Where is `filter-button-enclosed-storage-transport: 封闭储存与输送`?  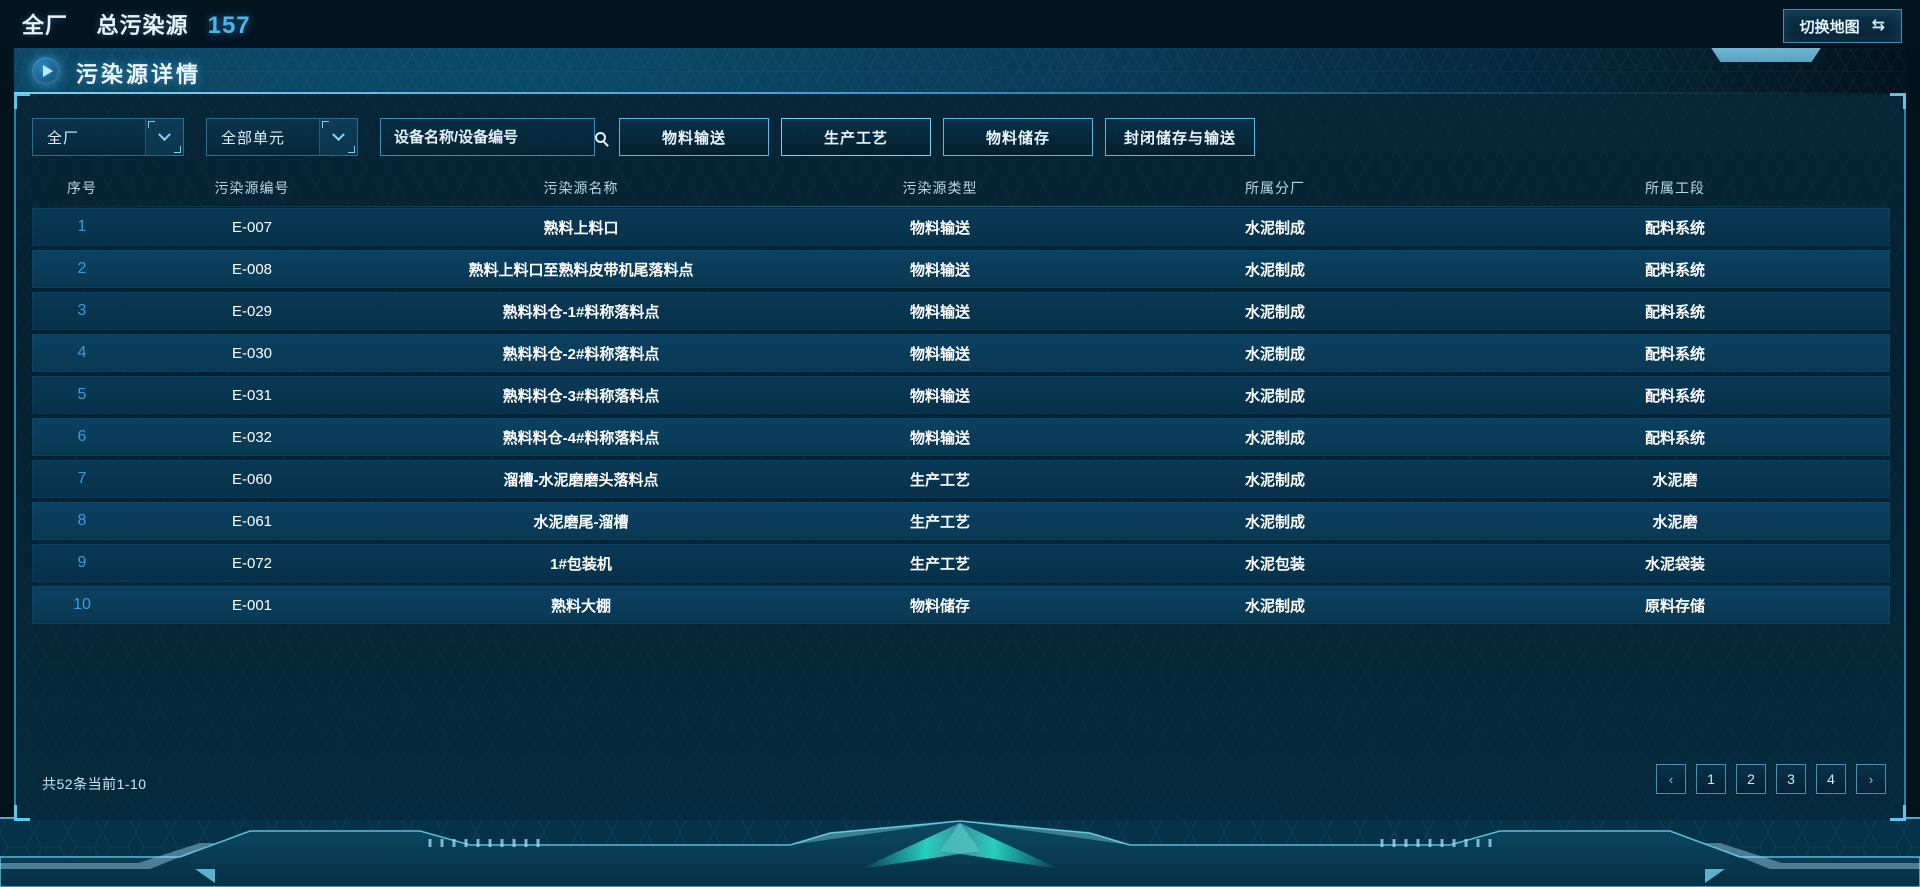 filter-button-enclosed-storage-transport: 封闭储存与输送 is located at coordinates (1180, 137).